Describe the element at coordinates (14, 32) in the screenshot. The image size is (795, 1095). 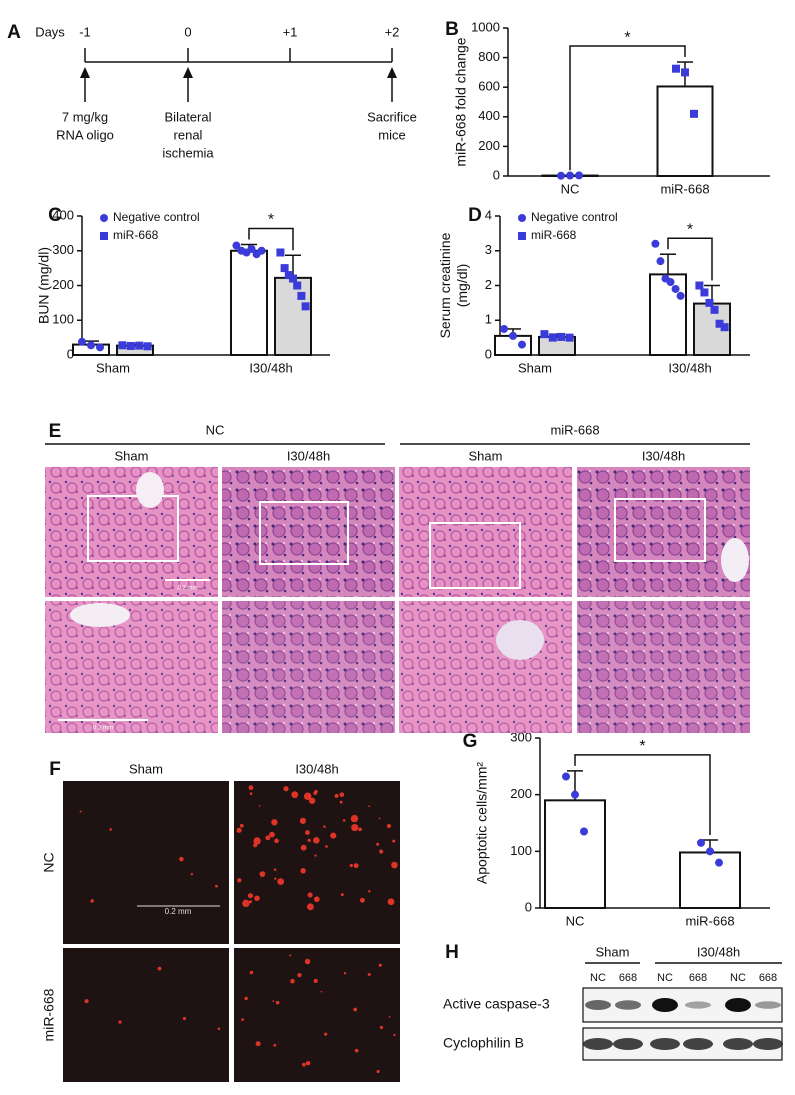
I see `panel-letter: A` at that location.